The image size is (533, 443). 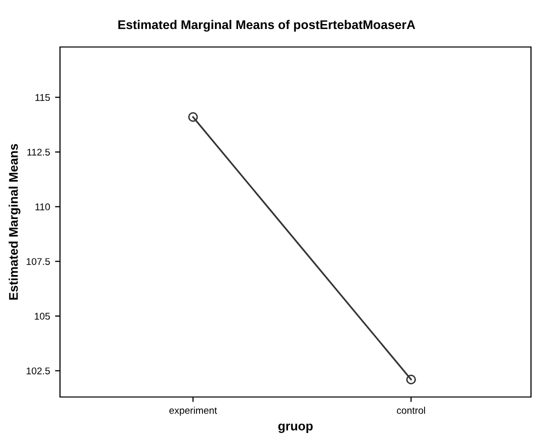 What do you see at coordinates (38, 261) in the screenshot?
I see `y-tick-label: 107.5` at bounding box center [38, 261].